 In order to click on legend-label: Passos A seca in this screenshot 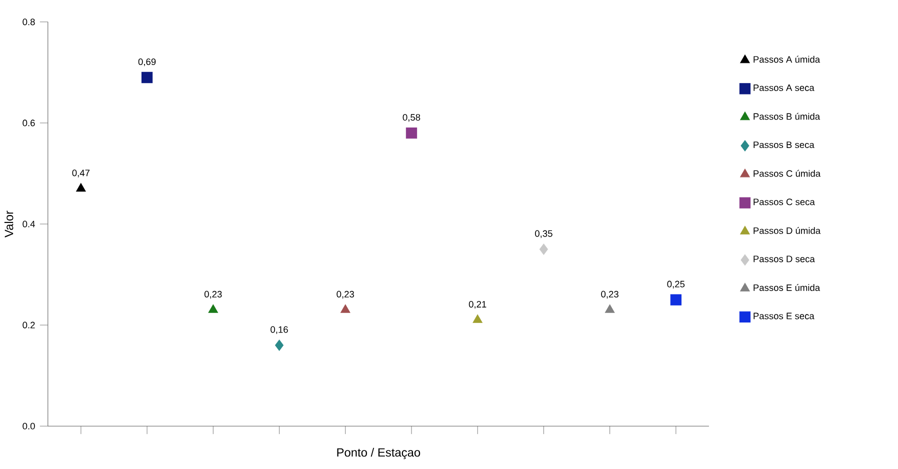, I will do `click(784, 88)`.